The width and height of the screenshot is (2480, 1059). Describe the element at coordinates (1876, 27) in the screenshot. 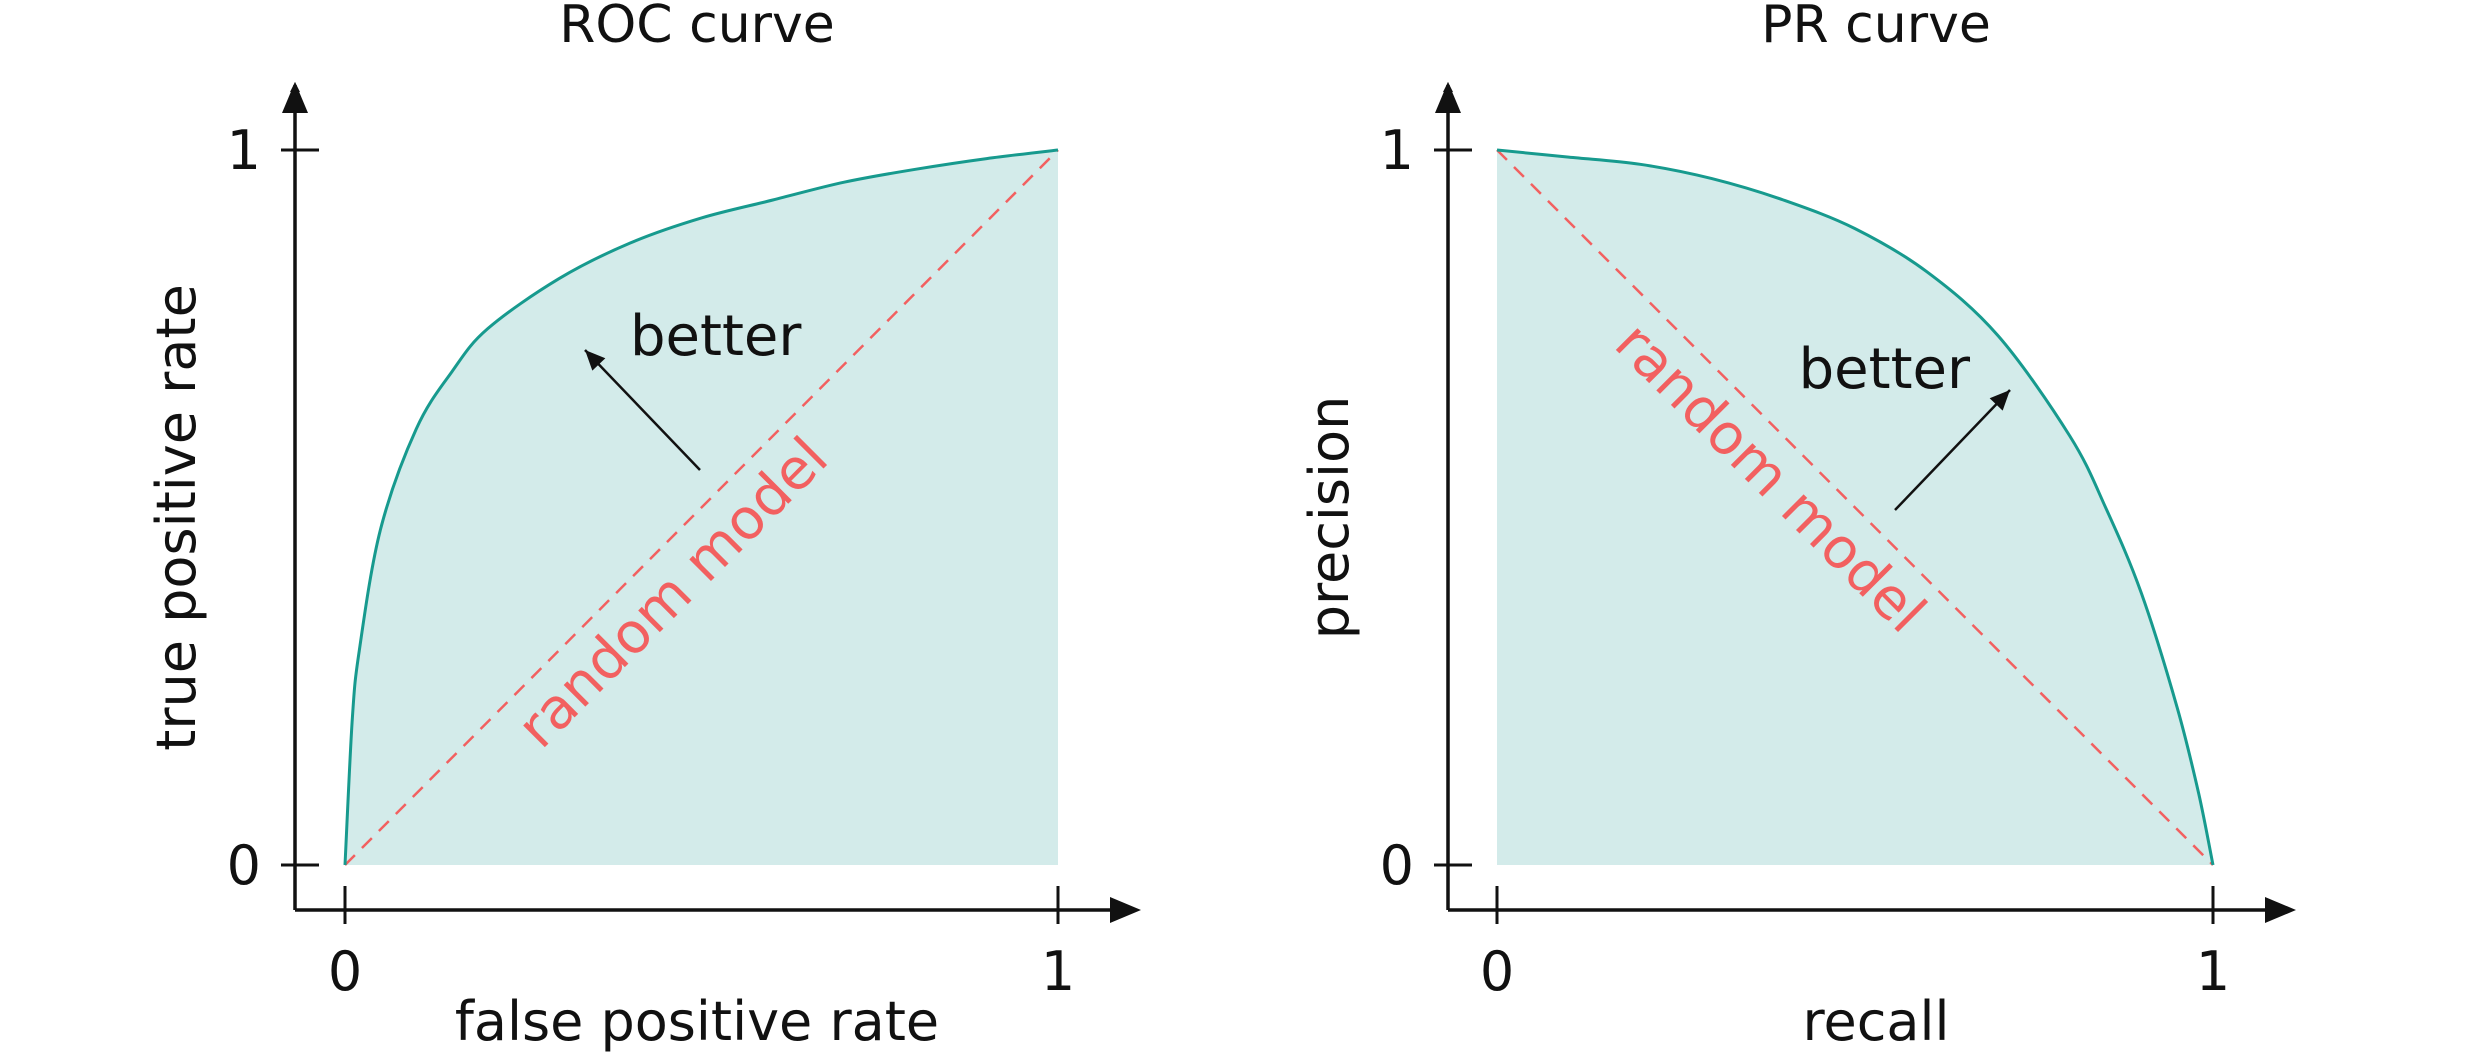

I see `chart-title: PR curve` at that location.